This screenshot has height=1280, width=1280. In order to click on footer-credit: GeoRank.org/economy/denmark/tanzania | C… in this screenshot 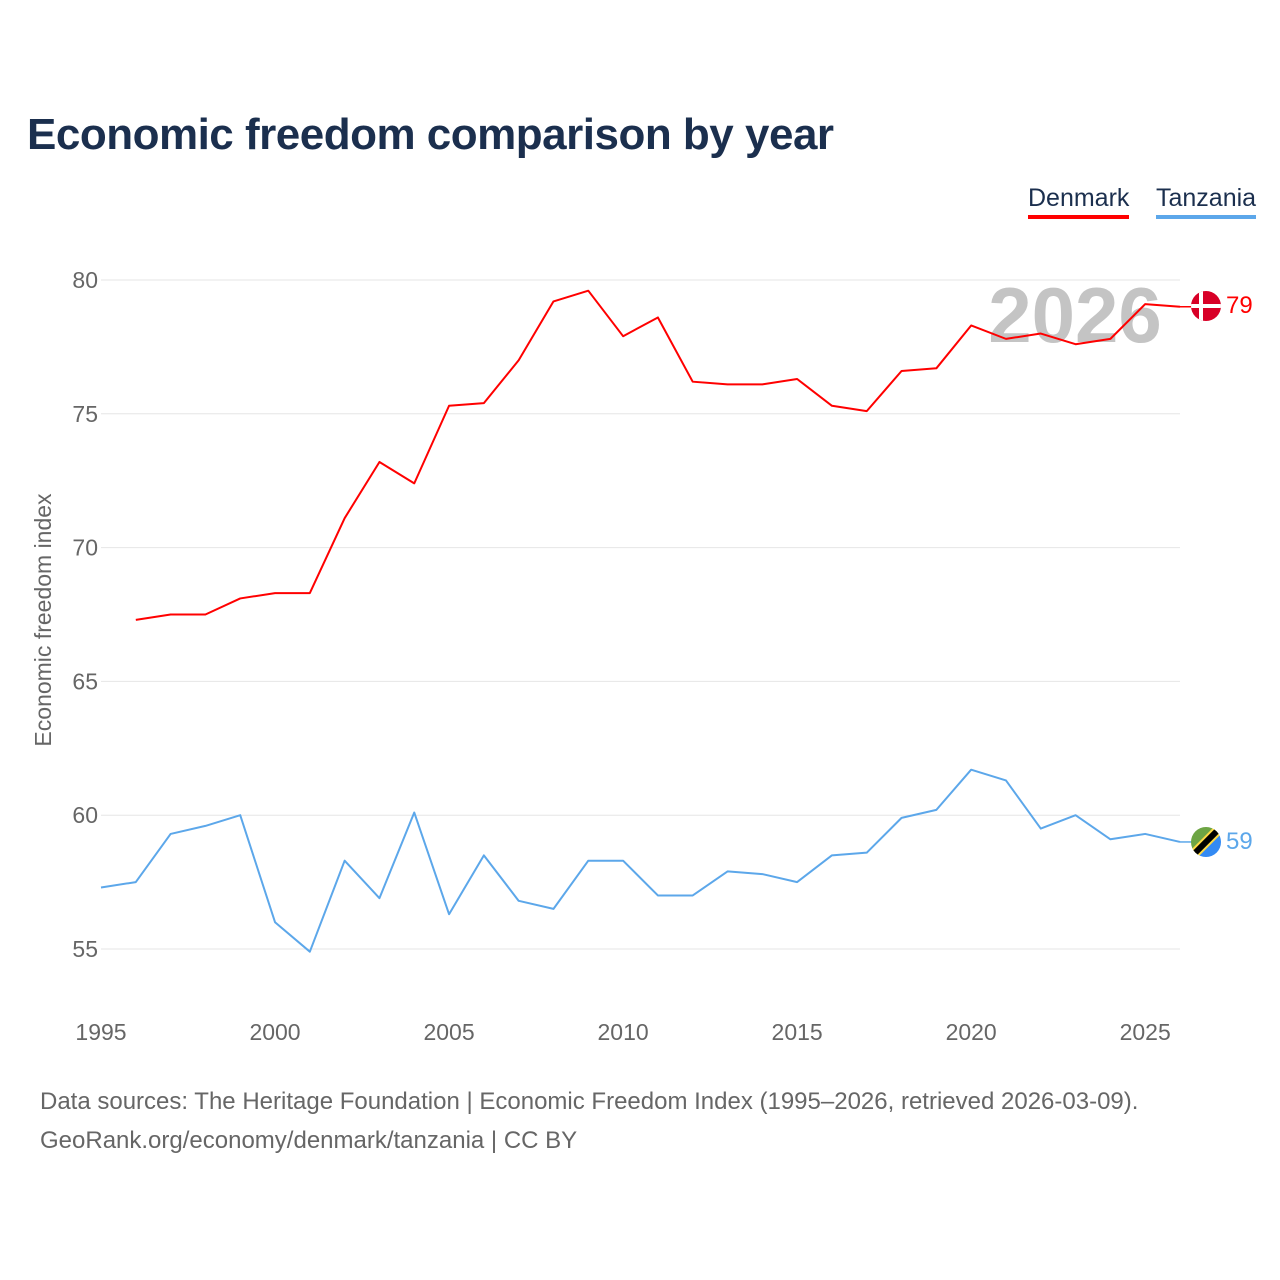, I will do `click(309, 1140)`.